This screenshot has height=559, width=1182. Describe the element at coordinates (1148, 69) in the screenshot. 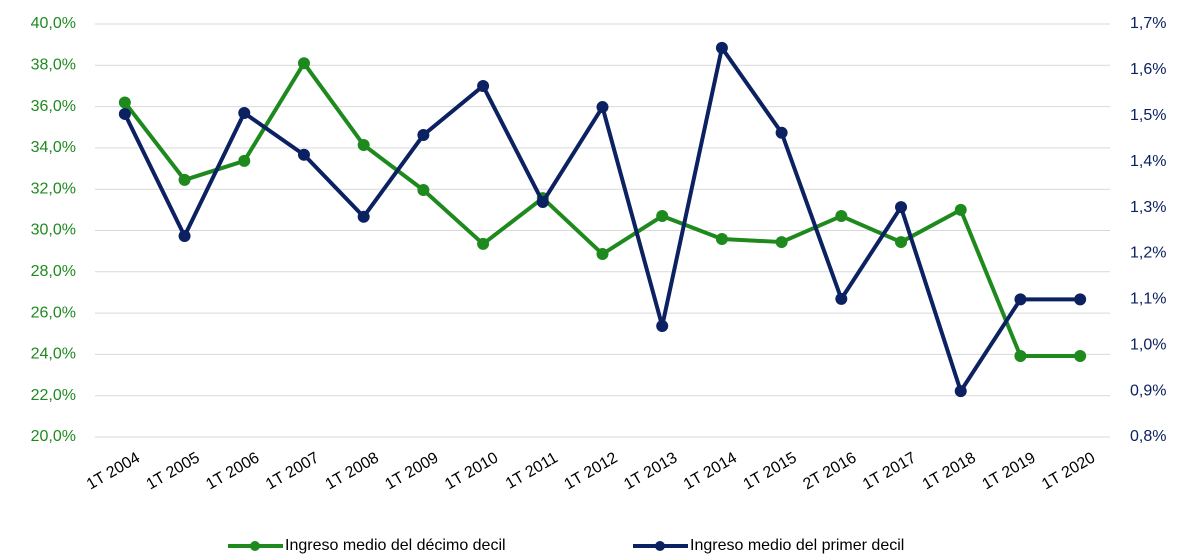

I see `y2-tick-label: 1,6%` at that location.